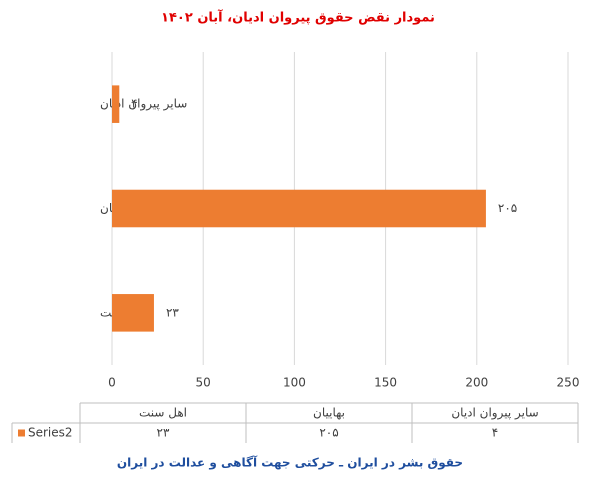 This screenshot has width=597, height=497. I want to click on legend-label: Series2, so click(50, 433).